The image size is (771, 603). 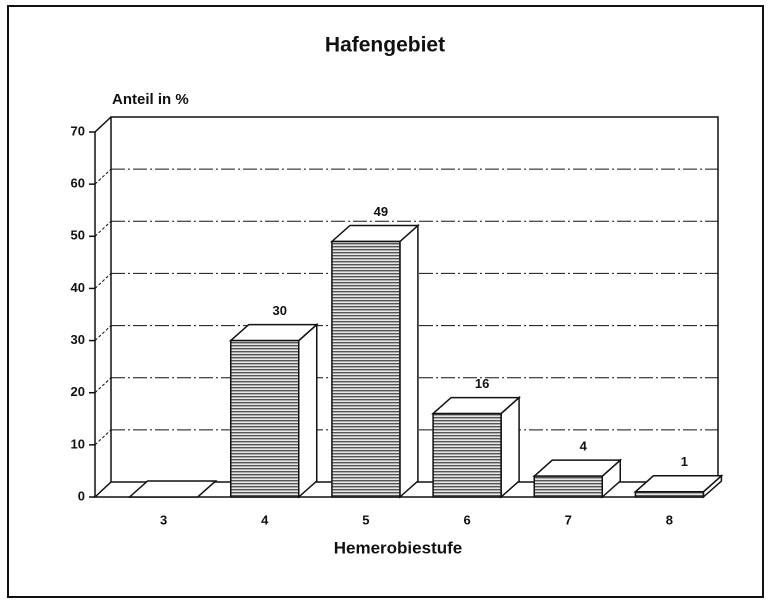 What do you see at coordinates (684, 461) in the screenshot?
I see `data-label: 1` at bounding box center [684, 461].